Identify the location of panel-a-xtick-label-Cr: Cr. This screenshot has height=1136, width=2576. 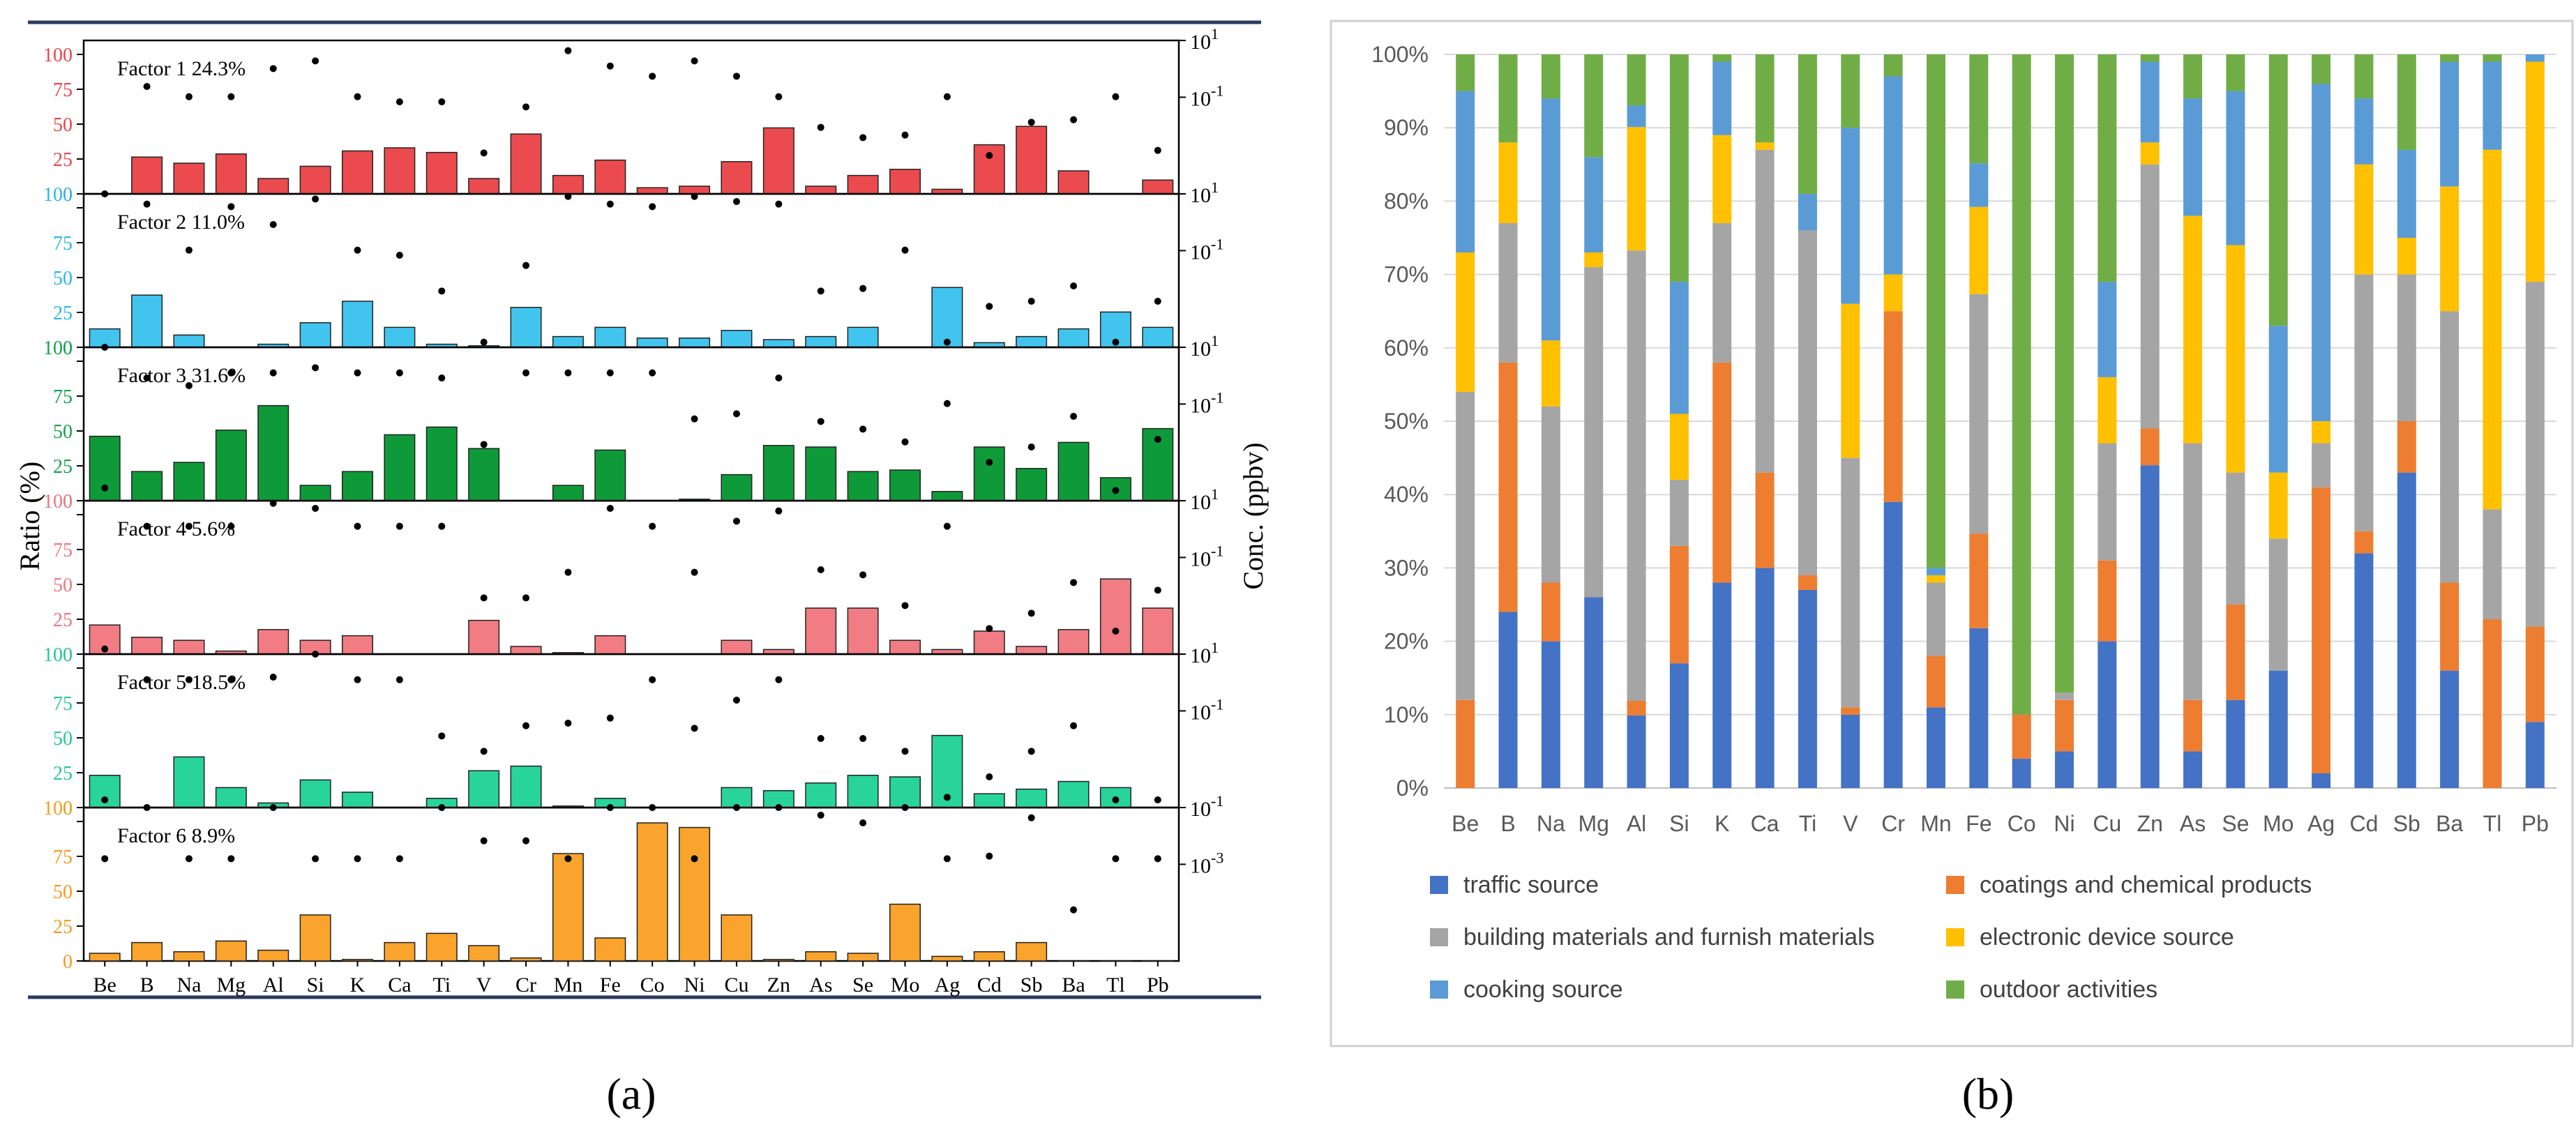
(525, 985).